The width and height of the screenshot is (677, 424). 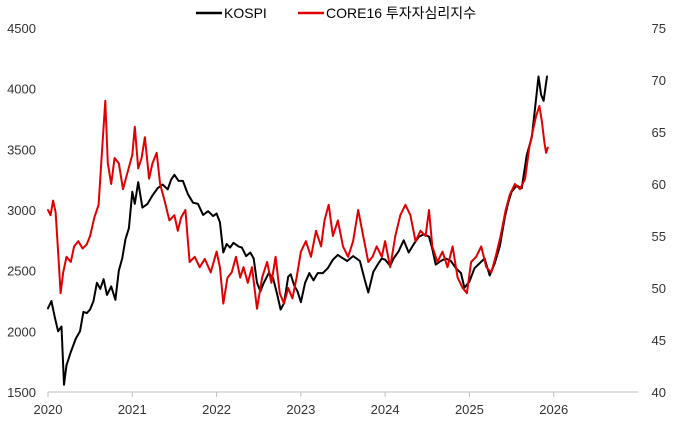 I want to click on y-left-tick-label: 4000, so click(x=21, y=89).